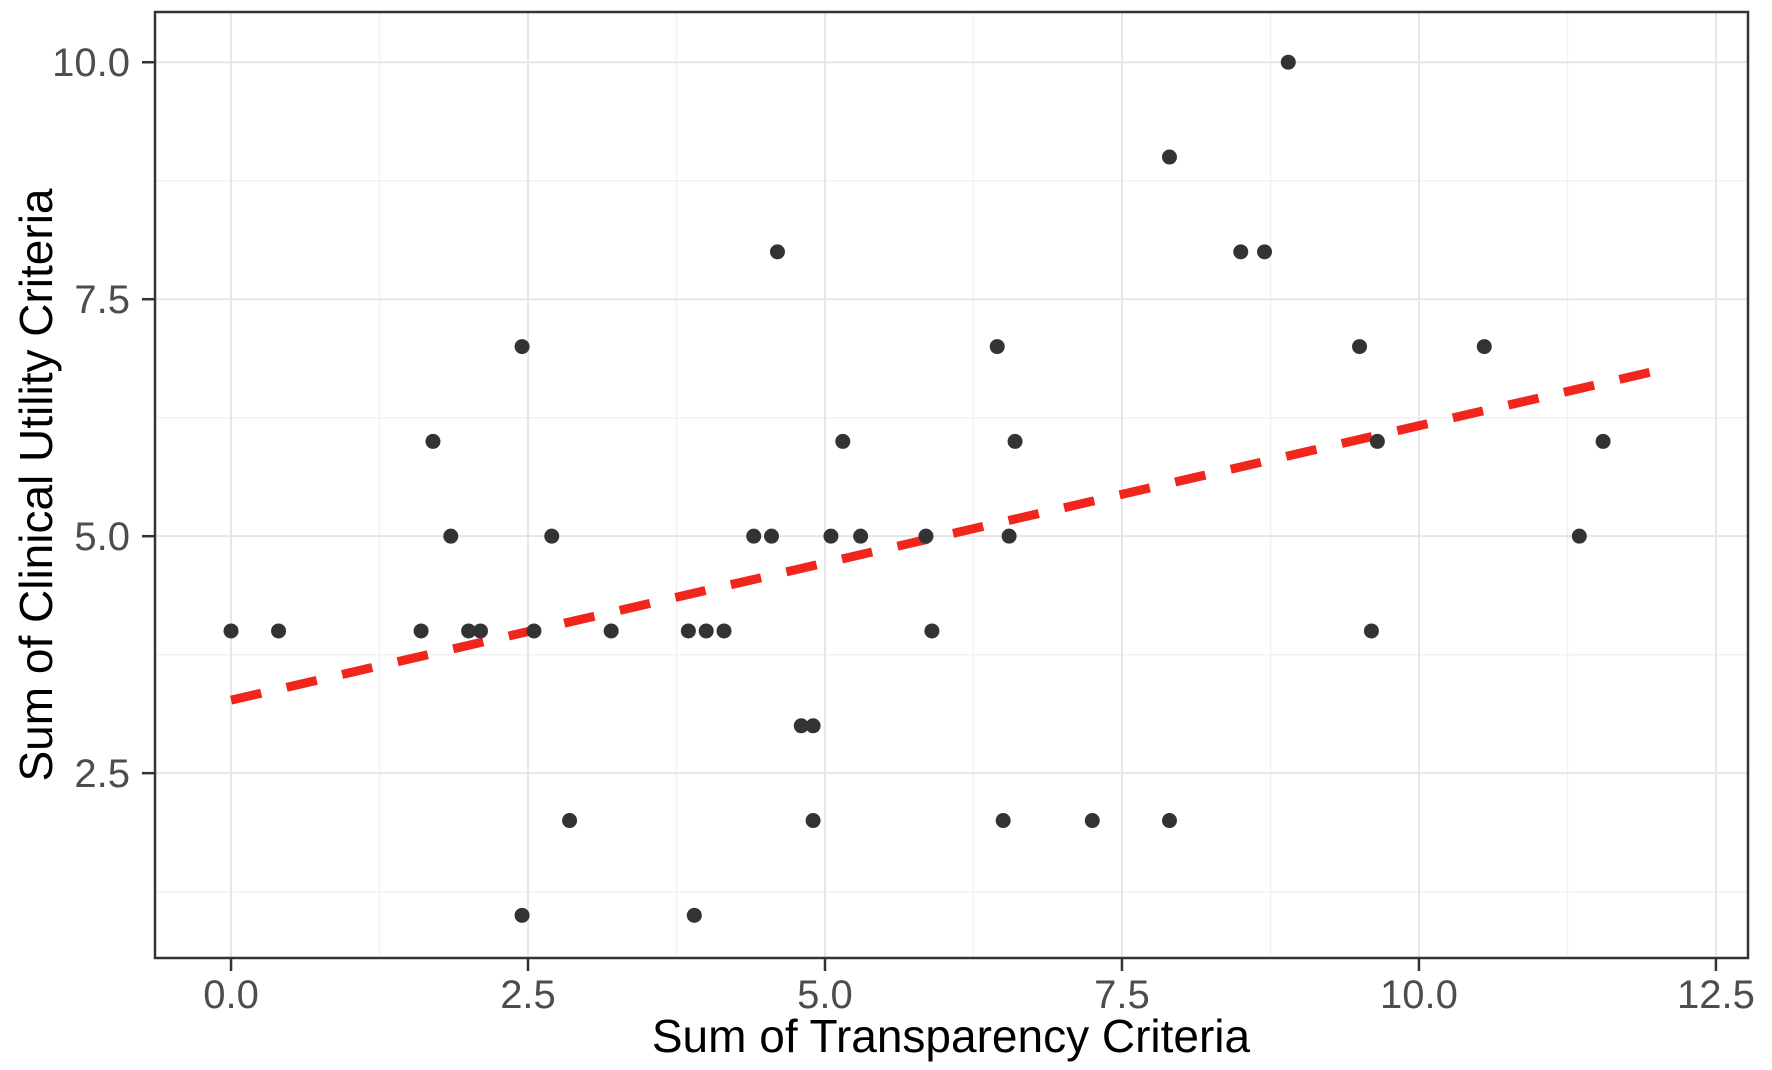 This screenshot has height=1070, width=1772. Describe the element at coordinates (1716, 995) in the screenshot. I see `x-tick-label: 12.5` at that location.